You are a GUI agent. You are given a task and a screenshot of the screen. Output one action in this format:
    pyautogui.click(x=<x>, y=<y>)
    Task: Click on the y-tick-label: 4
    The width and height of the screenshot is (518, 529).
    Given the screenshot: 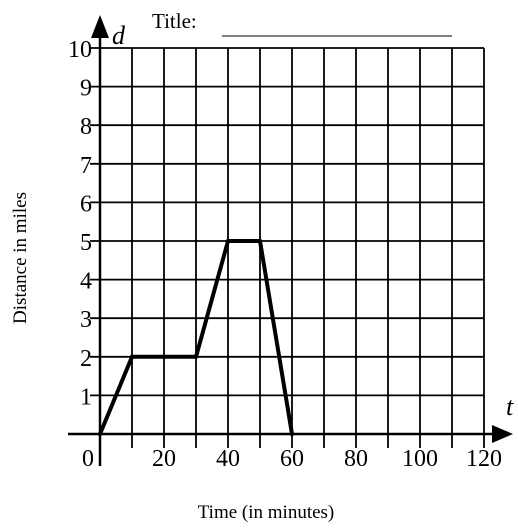 What is the action you would take?
    pyautogui.click(x=86, y=282)
    